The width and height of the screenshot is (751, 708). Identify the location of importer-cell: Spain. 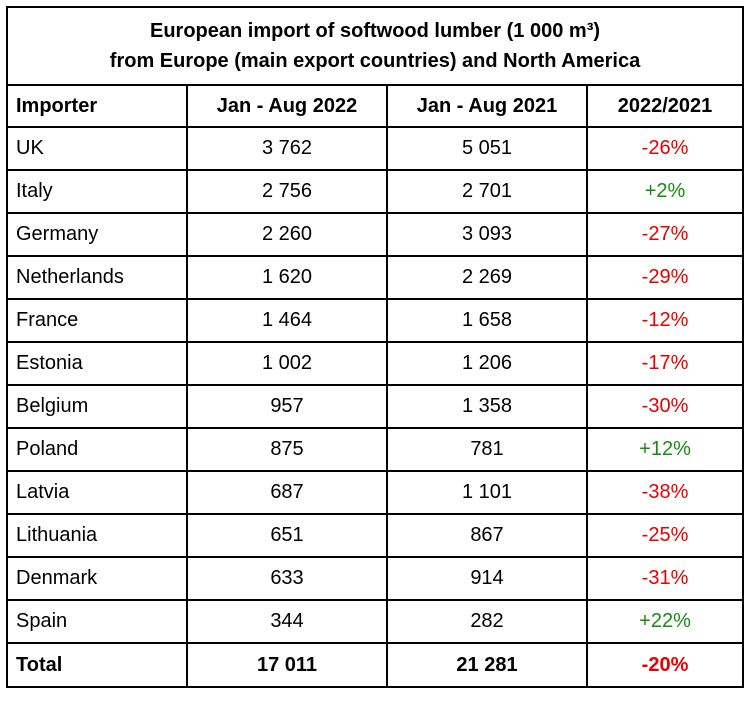
(97, 621).